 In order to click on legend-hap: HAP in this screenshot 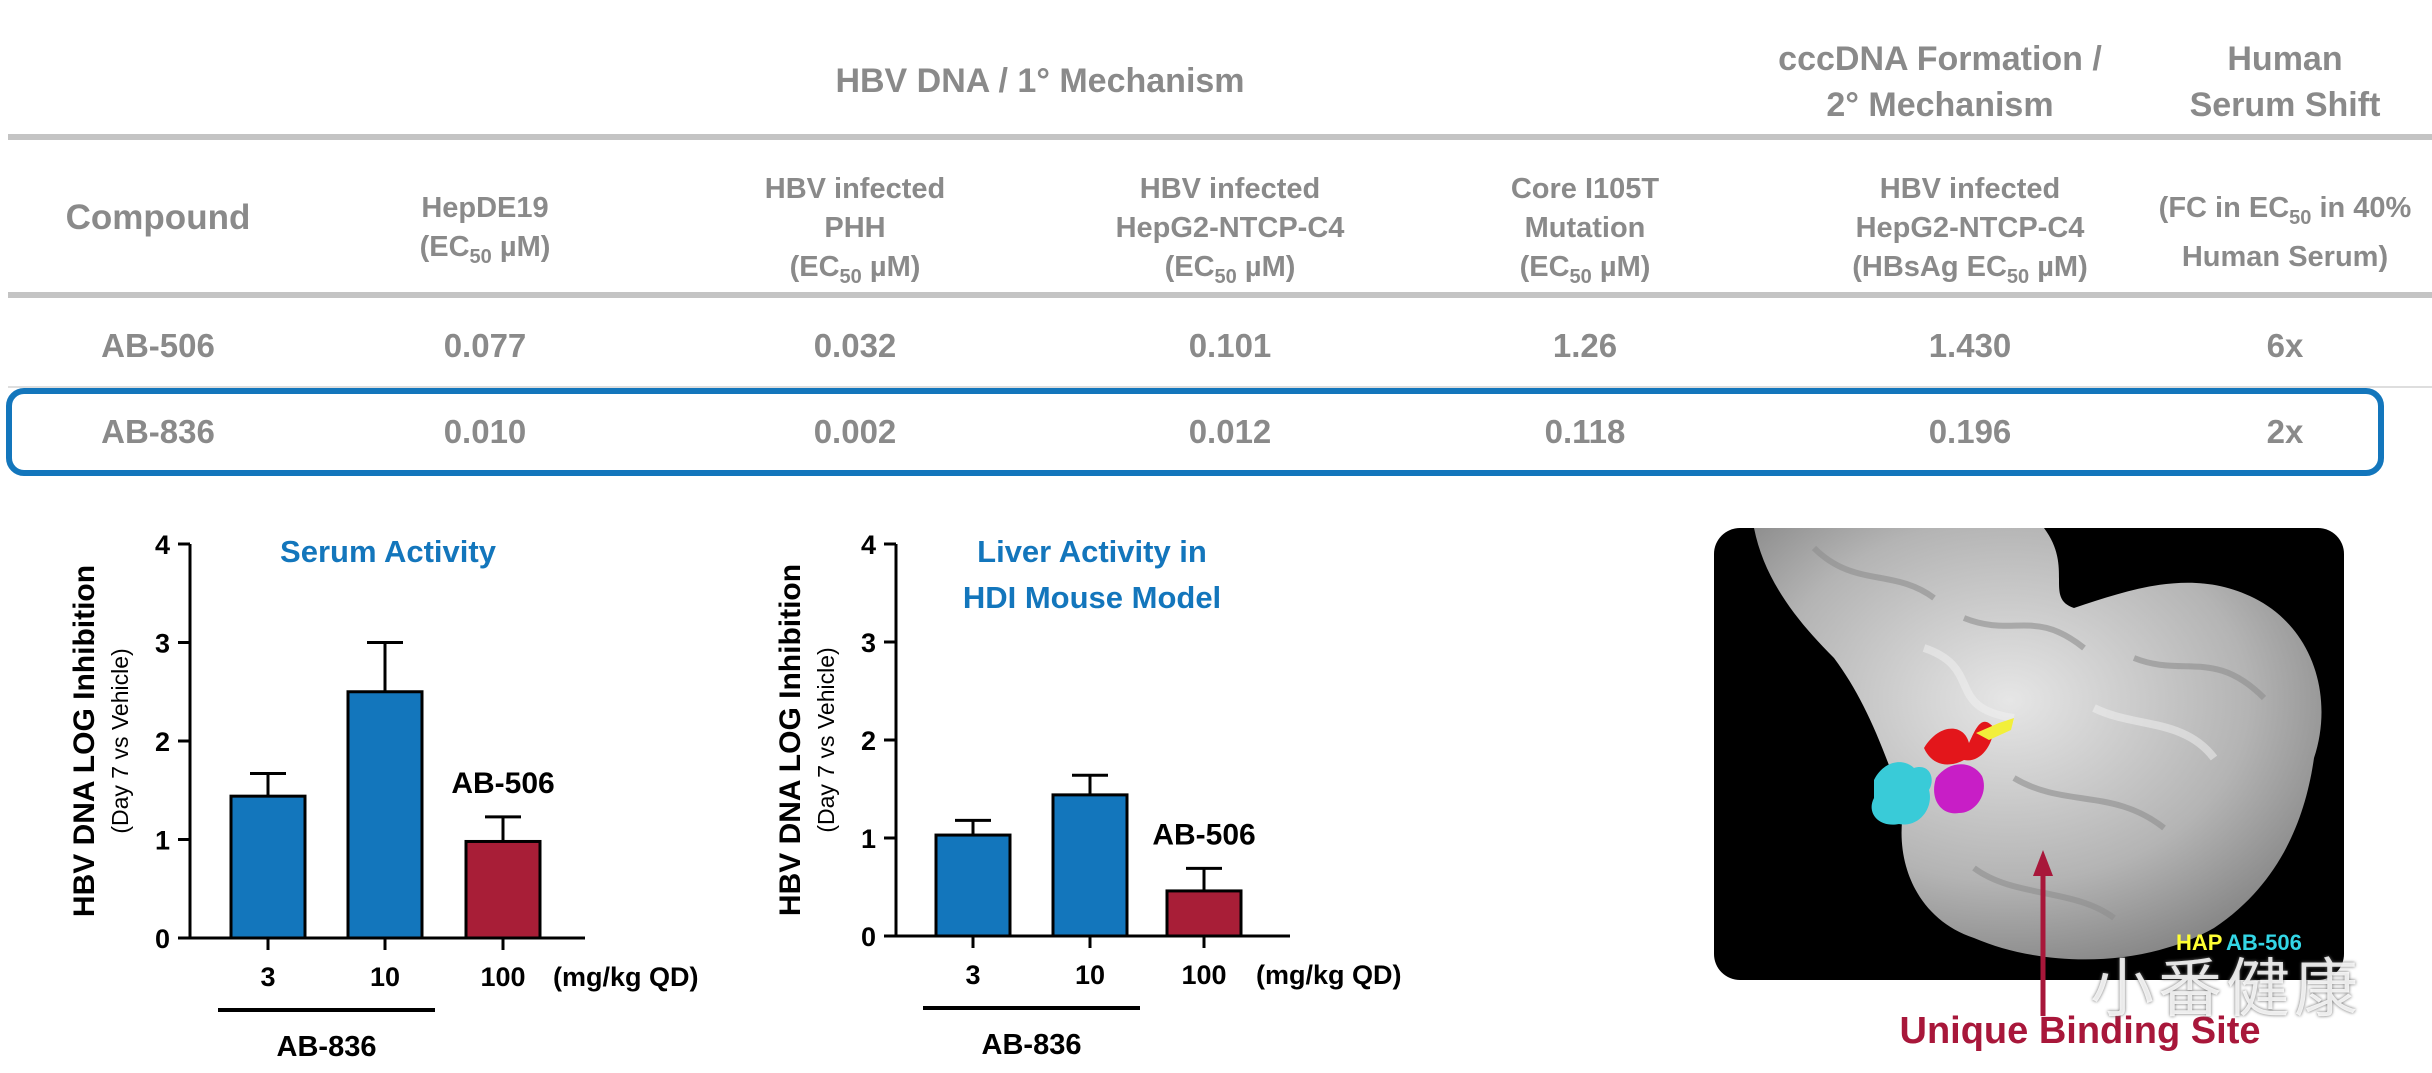, I will do `click(2199, 942)`.